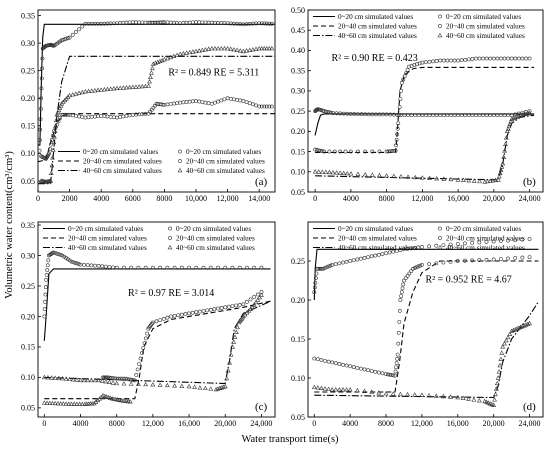  Describe the element at coordinates (107, 239) in the screenshot. I see `legend-label: 20~40 cm simulated values` at that location.